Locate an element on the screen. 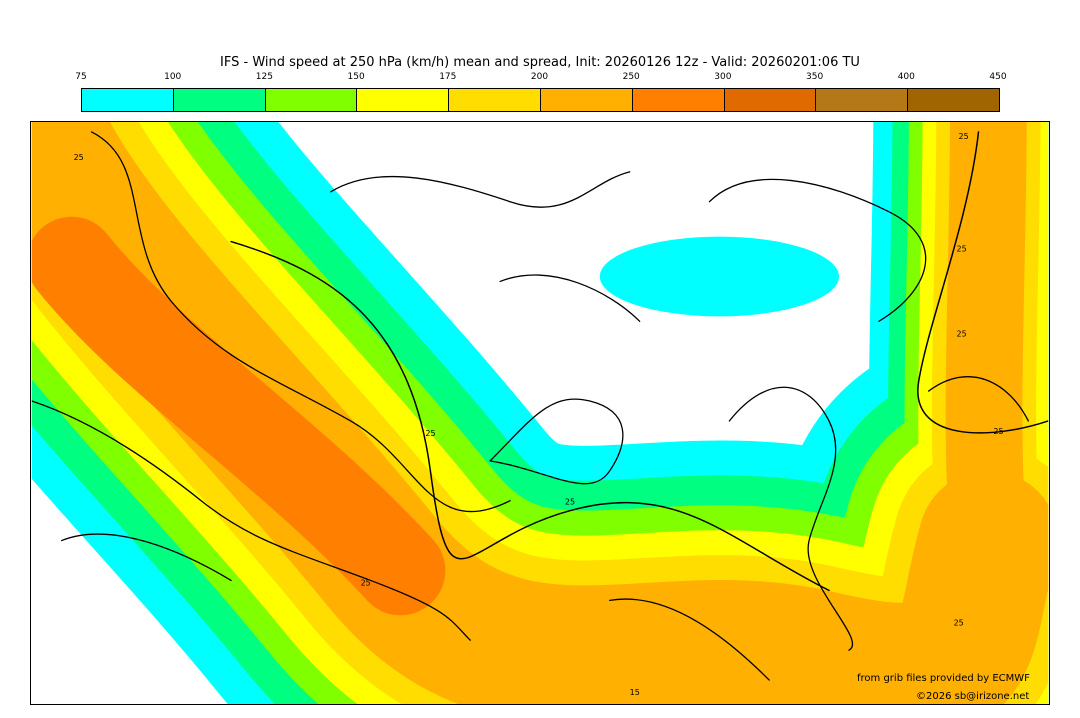 This screenshot has height=718, width=1080. colorbar is located at coordinates (540, 100).